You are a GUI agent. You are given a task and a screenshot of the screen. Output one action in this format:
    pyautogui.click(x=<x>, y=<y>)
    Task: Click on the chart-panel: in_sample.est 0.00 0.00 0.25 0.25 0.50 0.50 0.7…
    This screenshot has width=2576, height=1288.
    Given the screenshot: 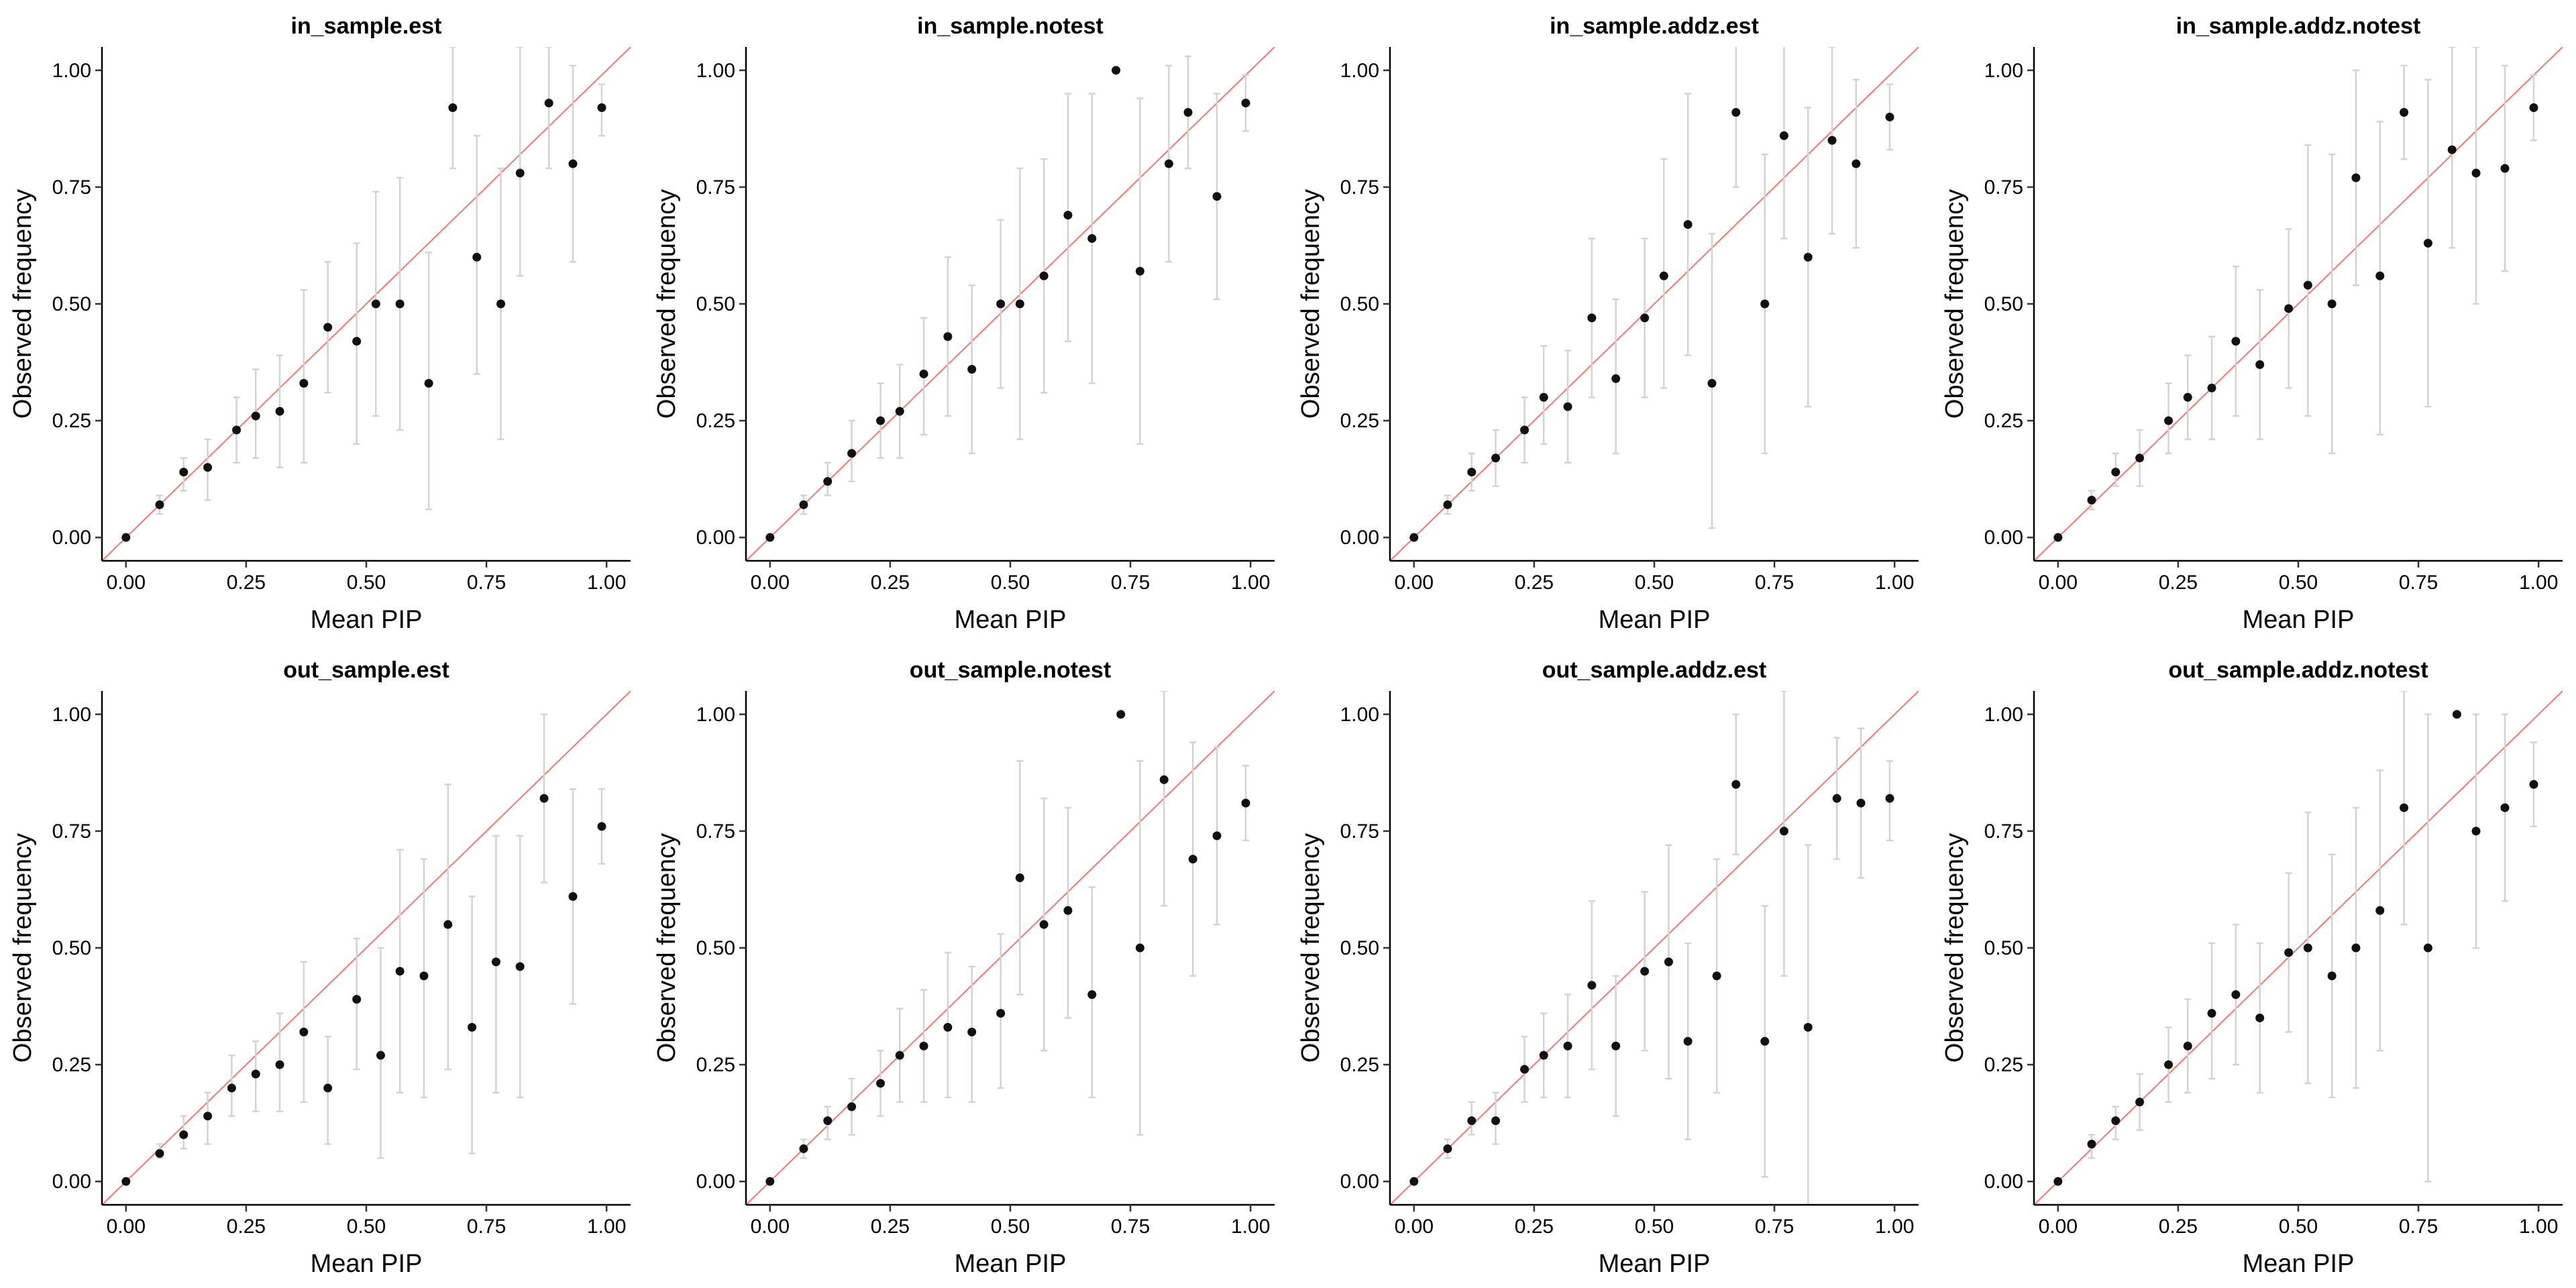 What is the action you would take?
    pyautogui.click(x=320, y=323)
    